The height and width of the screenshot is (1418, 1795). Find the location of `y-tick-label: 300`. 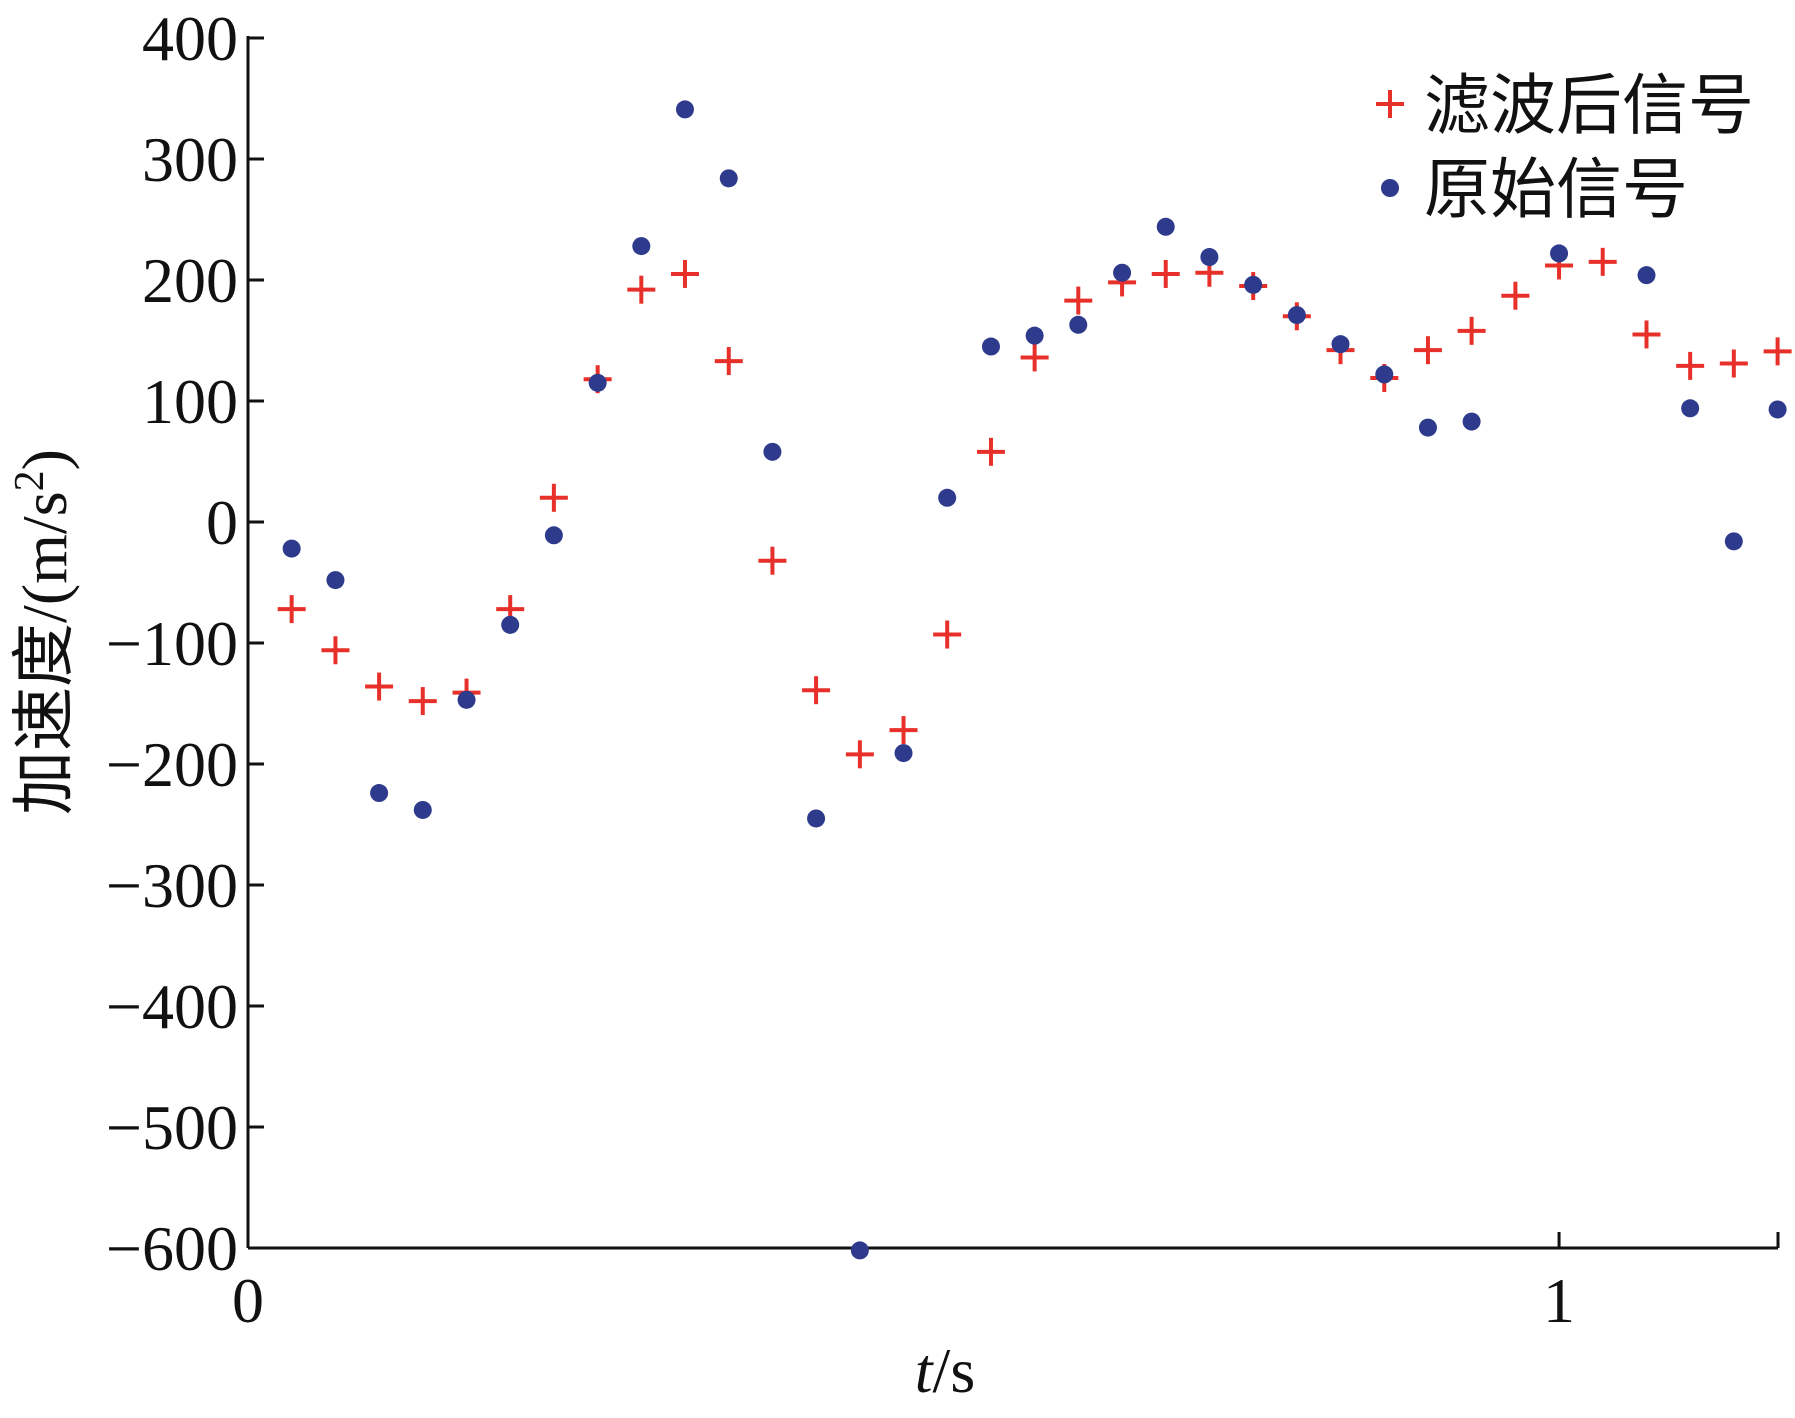

y-tick-label: 300 is located at coordinates (190, 159).